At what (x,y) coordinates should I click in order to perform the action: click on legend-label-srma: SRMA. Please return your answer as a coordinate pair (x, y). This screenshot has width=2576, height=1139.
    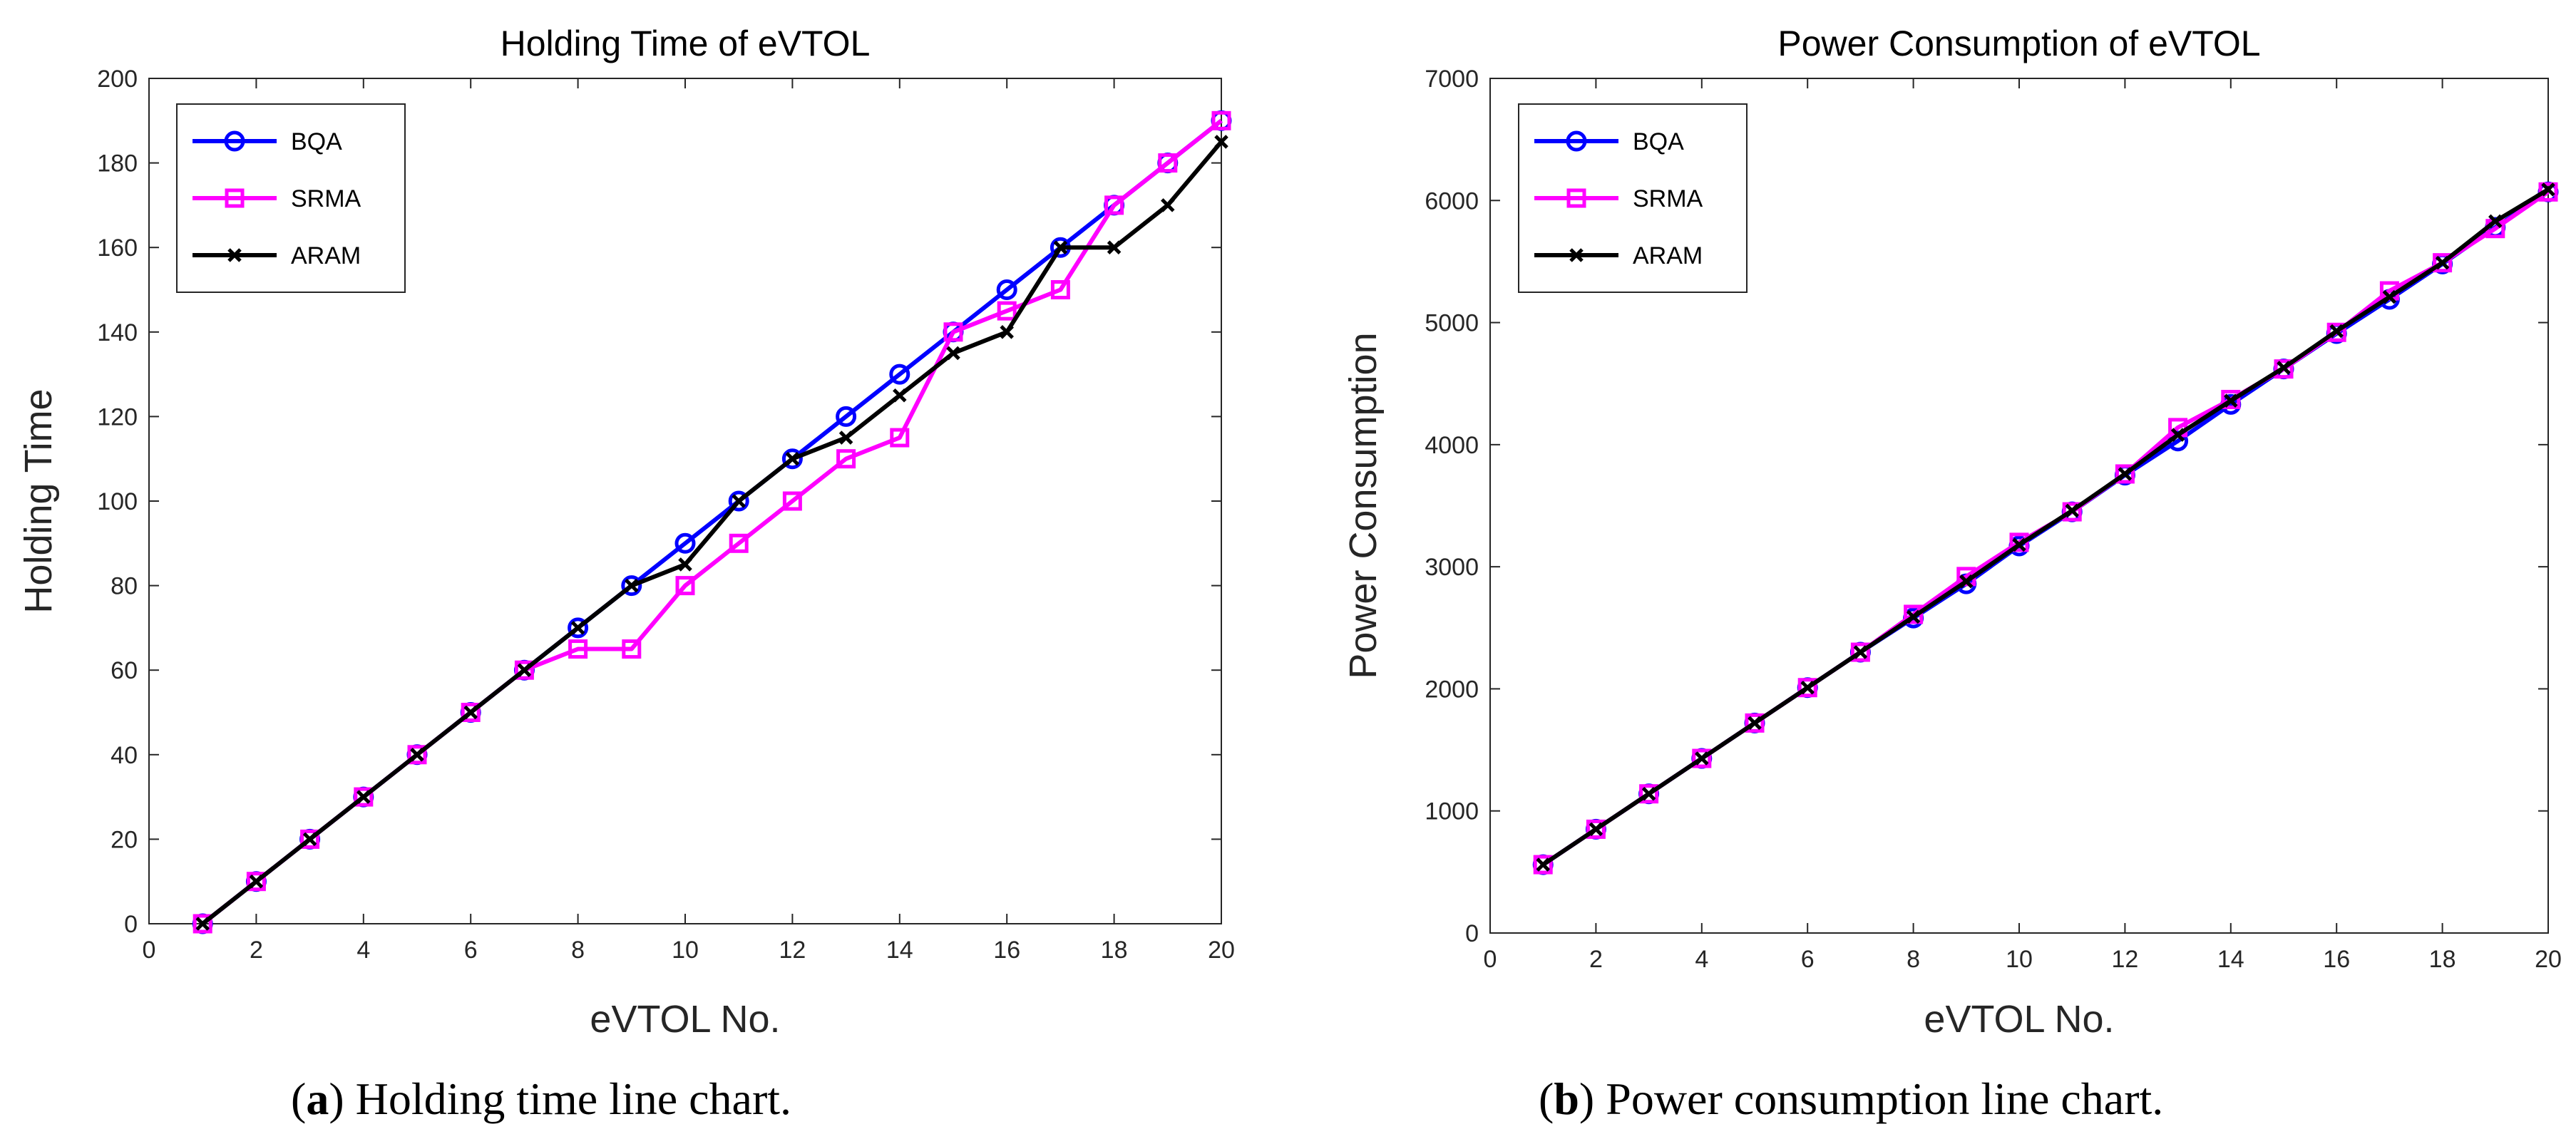
    Looking at the image, I should click on (1668, 198).